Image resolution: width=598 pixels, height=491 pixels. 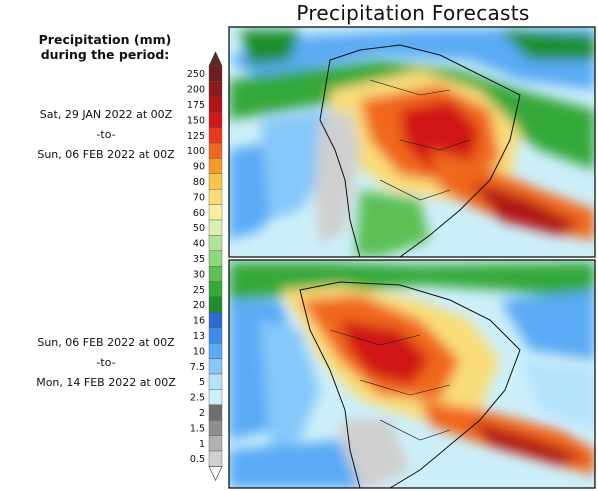 I want to click on scale-label: 16, so click(x=199, y=321).